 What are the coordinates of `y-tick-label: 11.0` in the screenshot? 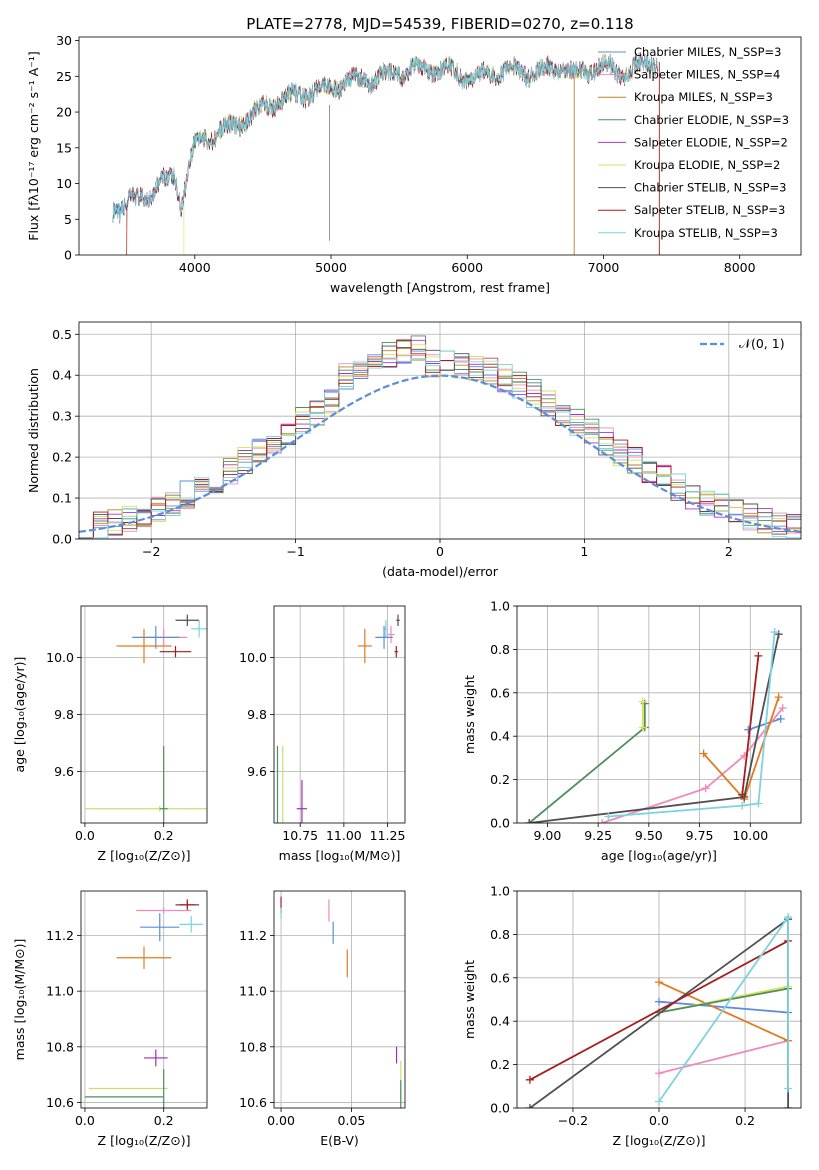 It's located at (253, 991).